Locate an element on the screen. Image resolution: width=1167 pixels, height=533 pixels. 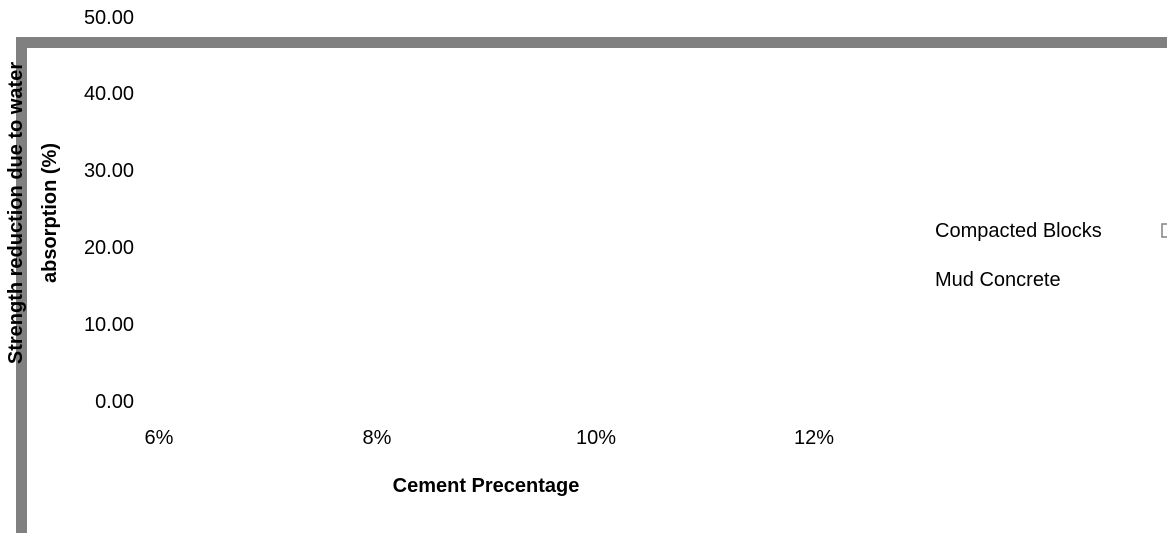
y-tick-label-4: 40.00 is located at coordinates (109, 94).